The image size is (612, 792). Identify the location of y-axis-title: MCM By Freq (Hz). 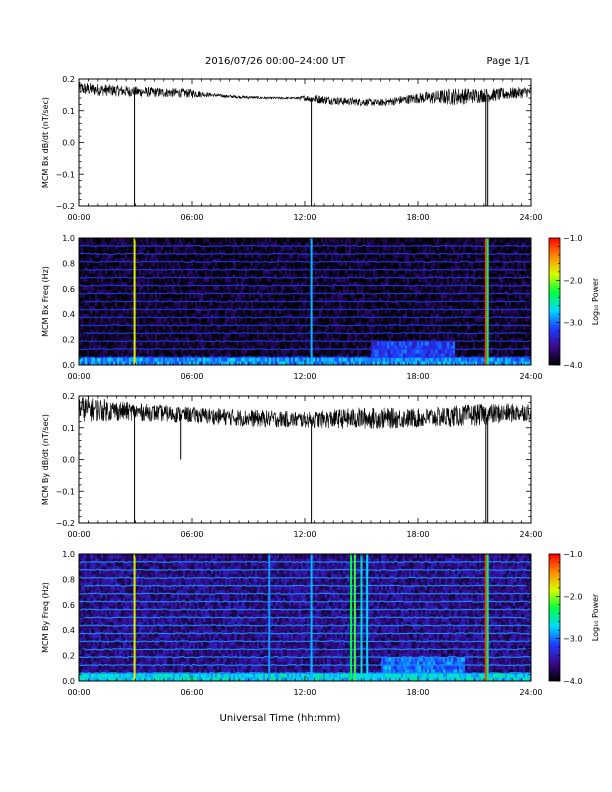
(45, 617).